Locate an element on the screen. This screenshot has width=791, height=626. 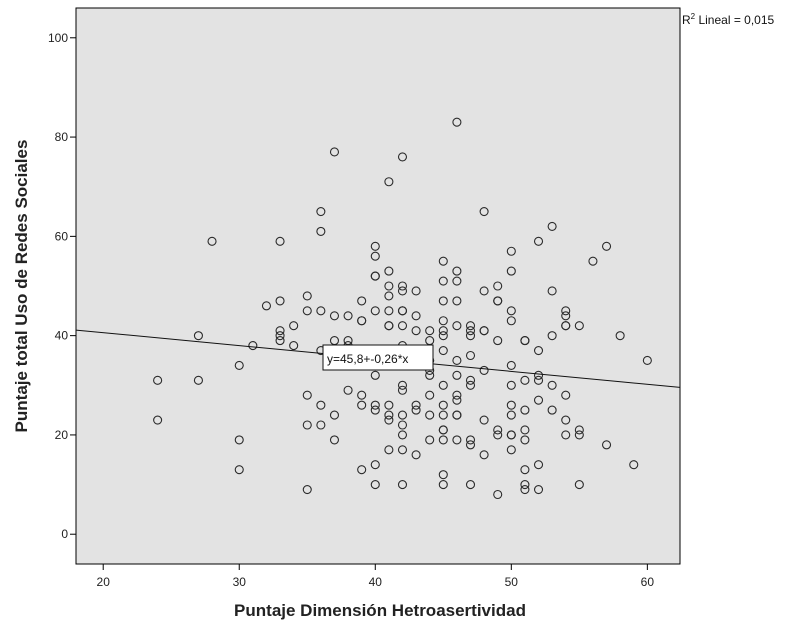
equation-label: y=45,8+-0,26*x is located at coordinates (367, 359).